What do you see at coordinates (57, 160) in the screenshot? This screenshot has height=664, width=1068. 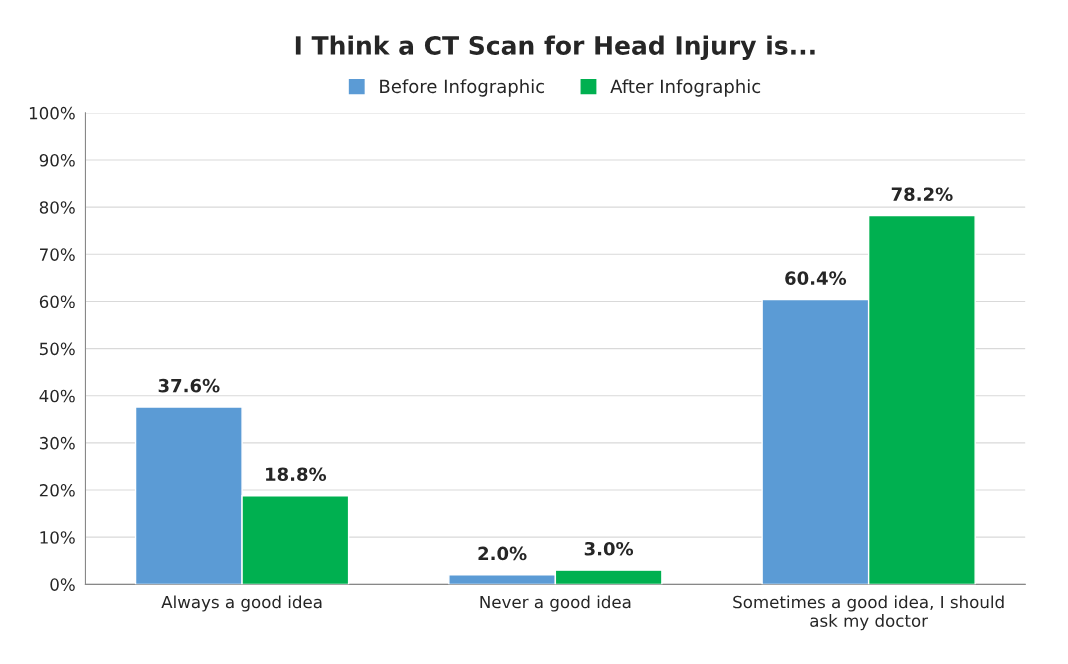 I see `y-tick-label: 90%` at bounding box center [57, 160].